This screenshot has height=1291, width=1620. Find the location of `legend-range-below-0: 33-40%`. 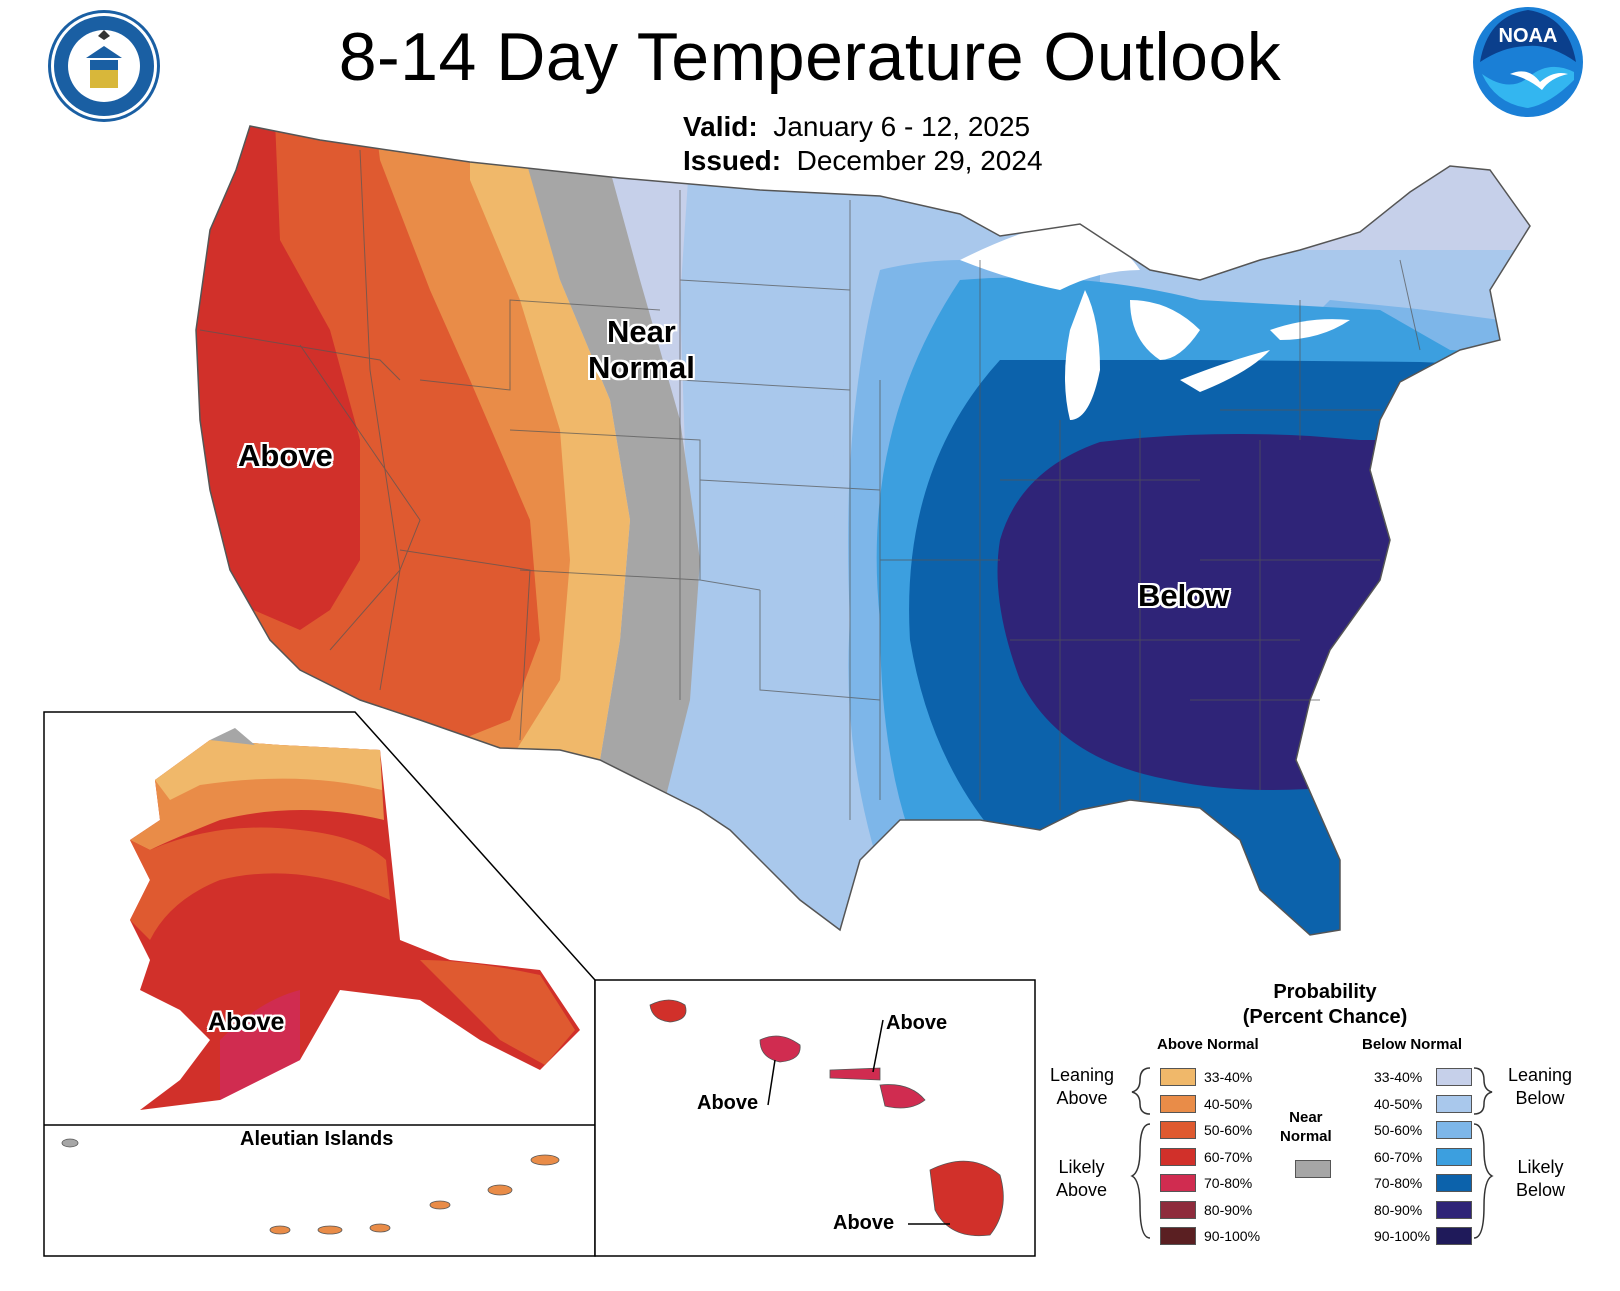

legend-range-below-0: 33-40% is located at coordinates (1398, 1077).